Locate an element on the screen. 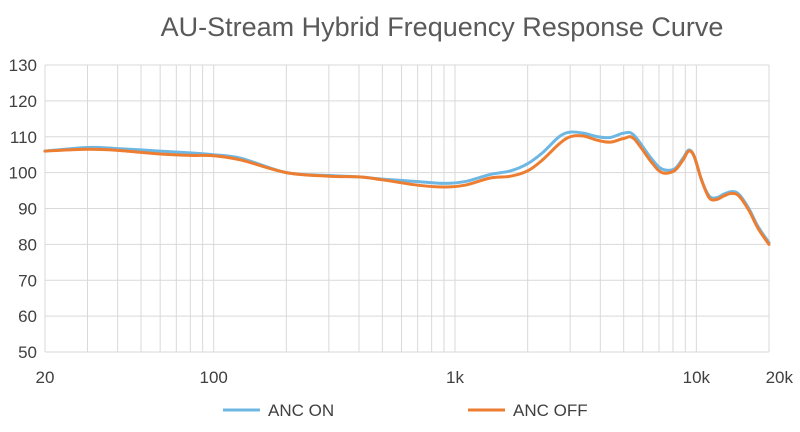  y-tick-label: 130 is located at coordinates (23, 65).